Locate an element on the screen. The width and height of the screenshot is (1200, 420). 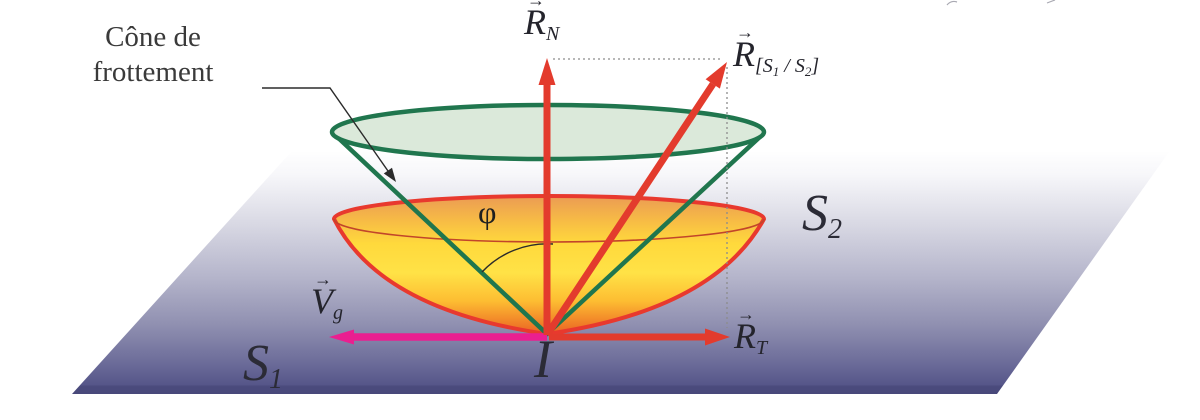
label-r-n-base: R is located at coordinates (535, 22).